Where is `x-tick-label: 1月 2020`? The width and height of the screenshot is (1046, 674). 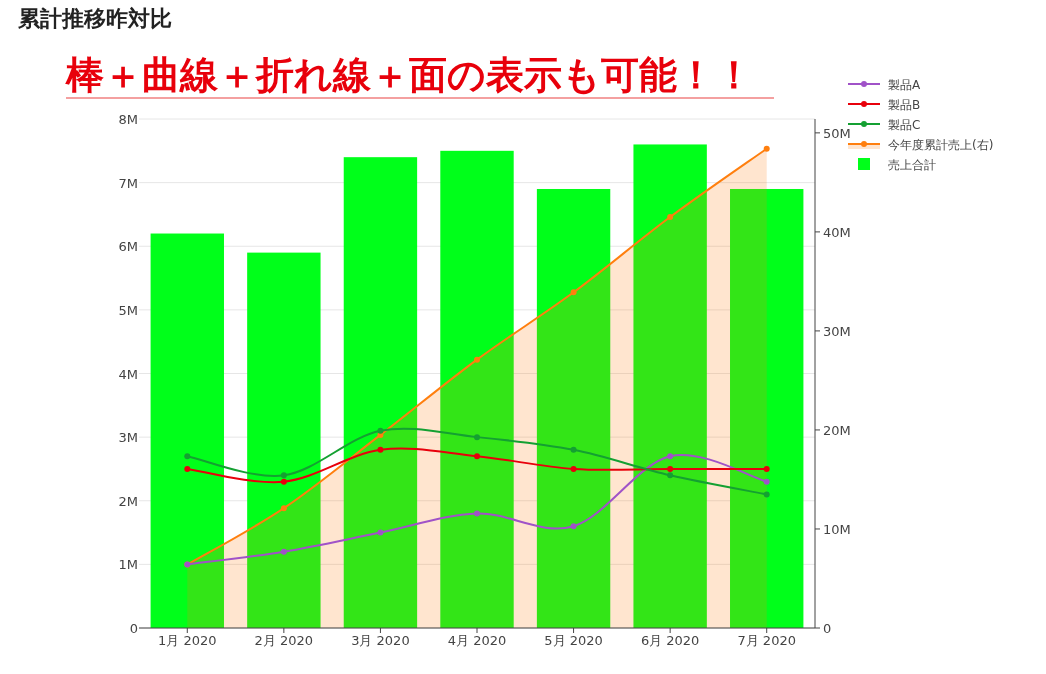
x-tick-label: 1月 2020 is located at coordinates (187, 640).